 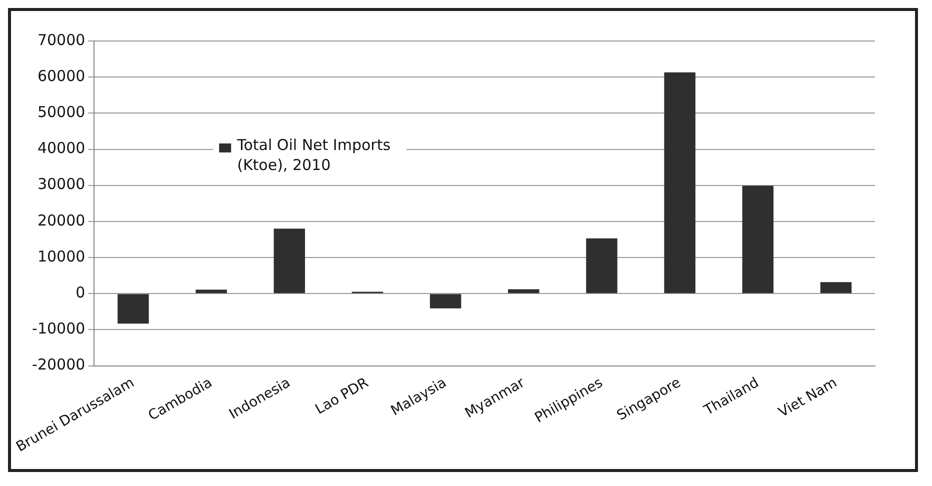 I want to click on y-tick-label: 10000, so click(x=61, y=256).